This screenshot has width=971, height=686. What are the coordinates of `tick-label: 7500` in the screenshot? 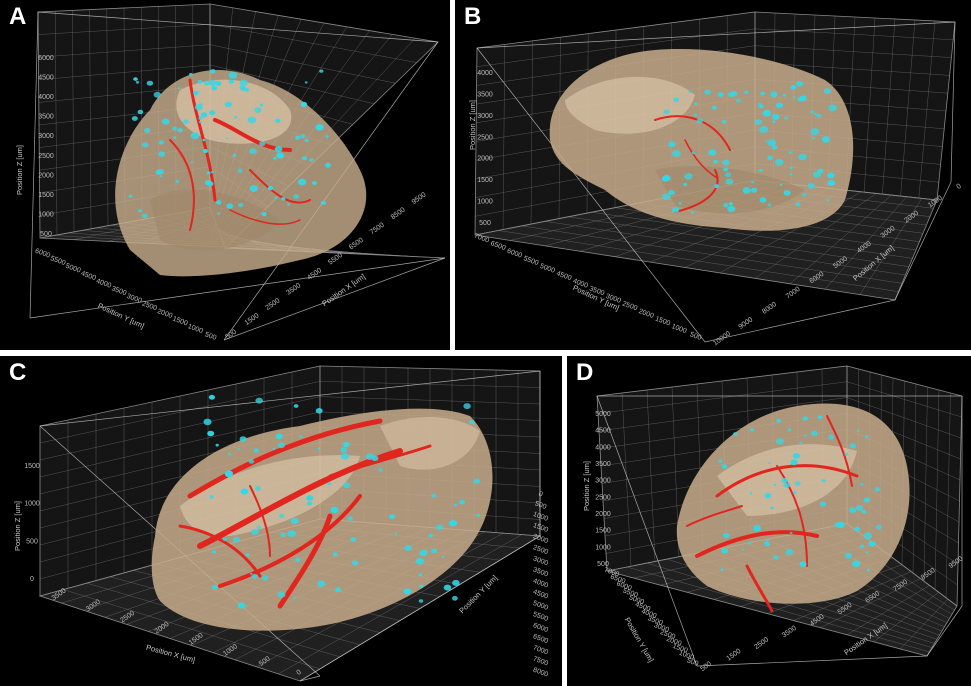 It's located at (540, 662).